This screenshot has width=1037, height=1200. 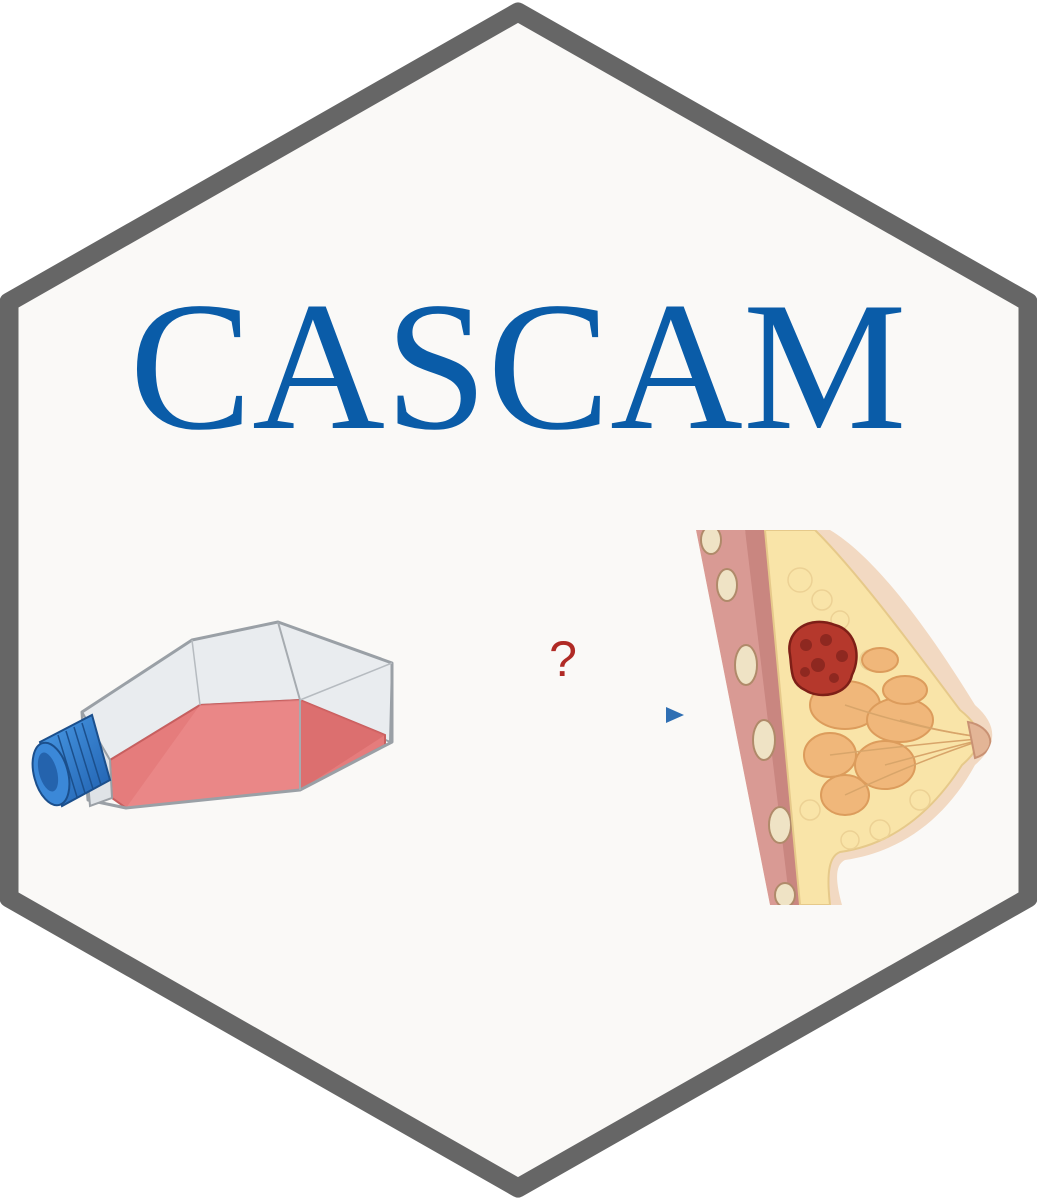 What do you see at coordinates (71, 760) in the screenshot?
I see `flask-cap` at bounding box center [71, 760].